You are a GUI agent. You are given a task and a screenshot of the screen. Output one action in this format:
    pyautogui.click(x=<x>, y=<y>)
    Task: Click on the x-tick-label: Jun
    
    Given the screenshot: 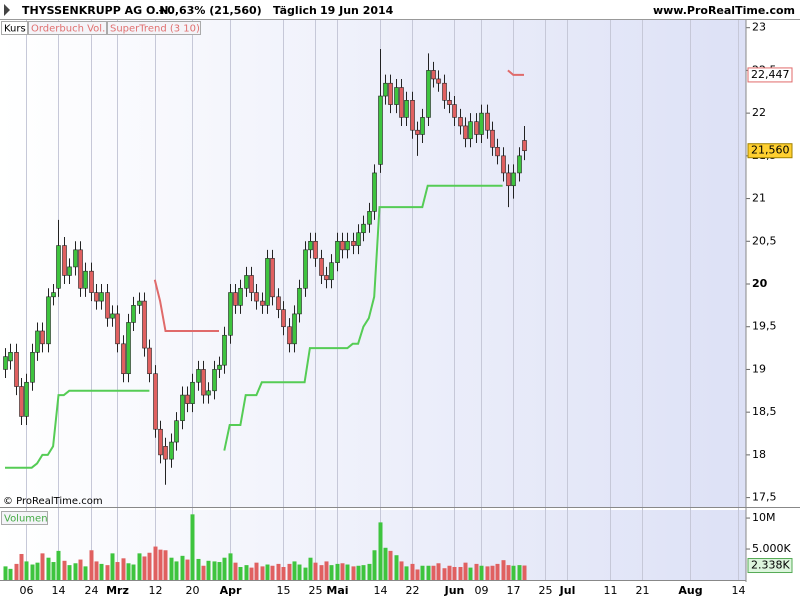 What is the action you would take?
    pyautogui.click(x=454, y=590)
    